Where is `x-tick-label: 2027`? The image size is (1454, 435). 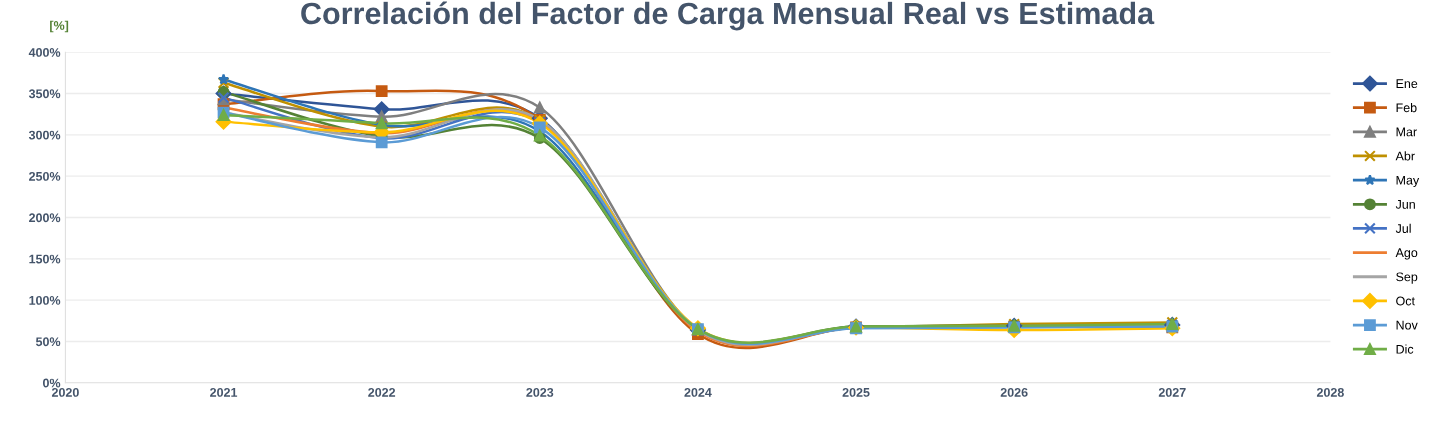
x-tick-label: 2027 is located at coordinates (1172, 392).